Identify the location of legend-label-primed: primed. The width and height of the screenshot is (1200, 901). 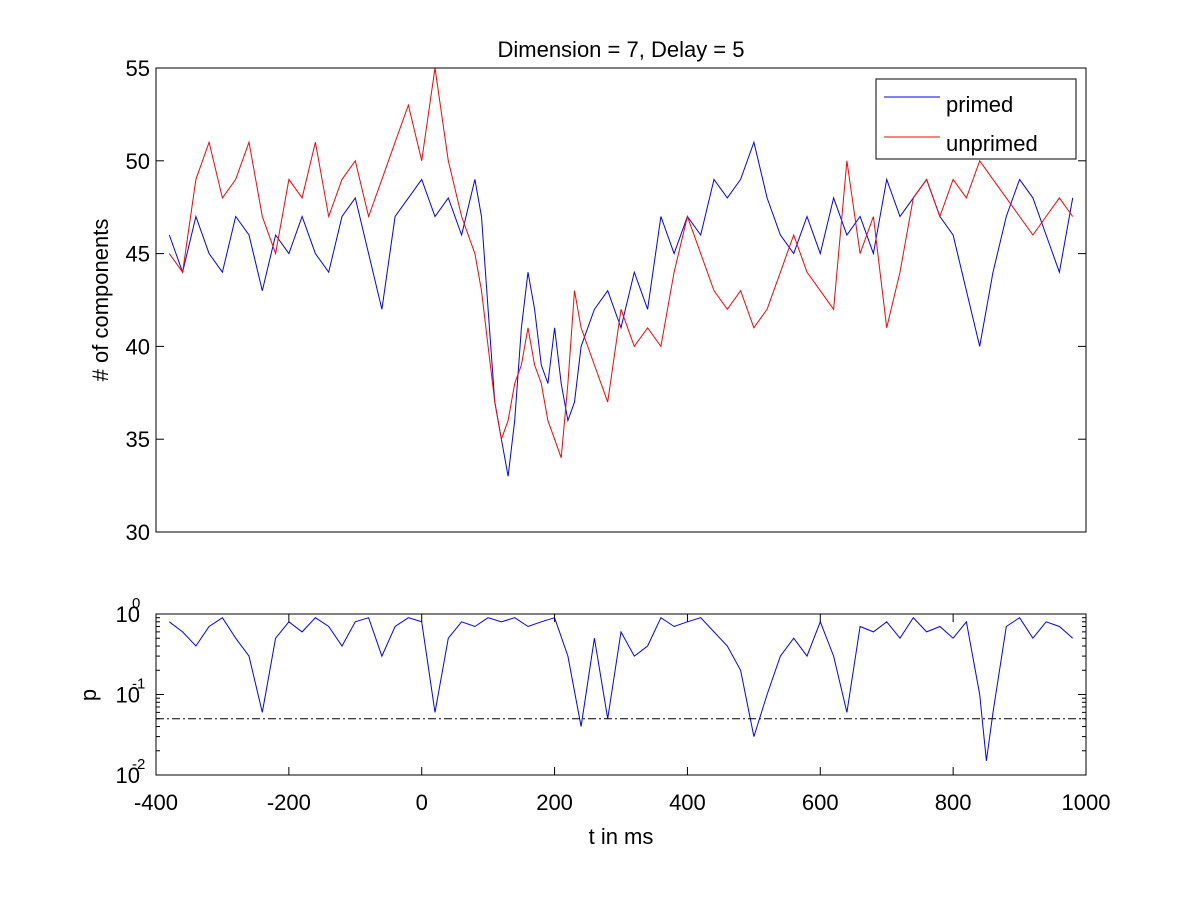
(979, 104).